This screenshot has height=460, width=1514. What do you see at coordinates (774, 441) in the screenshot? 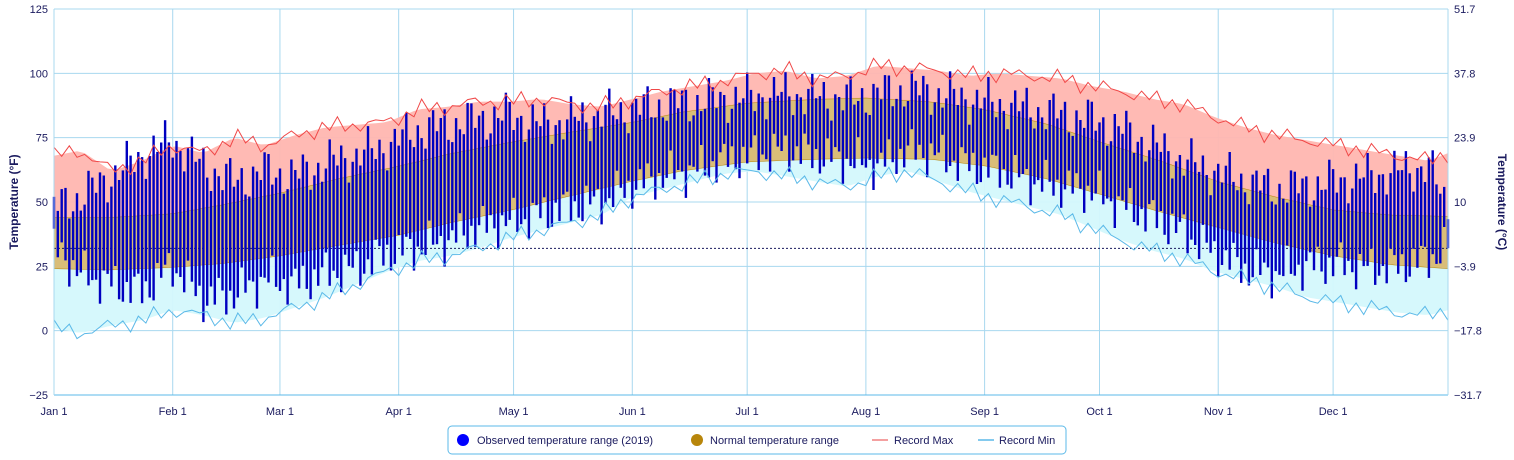
I see `legend-normal-label: Normal temperature range` at bounding box center [774, 441].